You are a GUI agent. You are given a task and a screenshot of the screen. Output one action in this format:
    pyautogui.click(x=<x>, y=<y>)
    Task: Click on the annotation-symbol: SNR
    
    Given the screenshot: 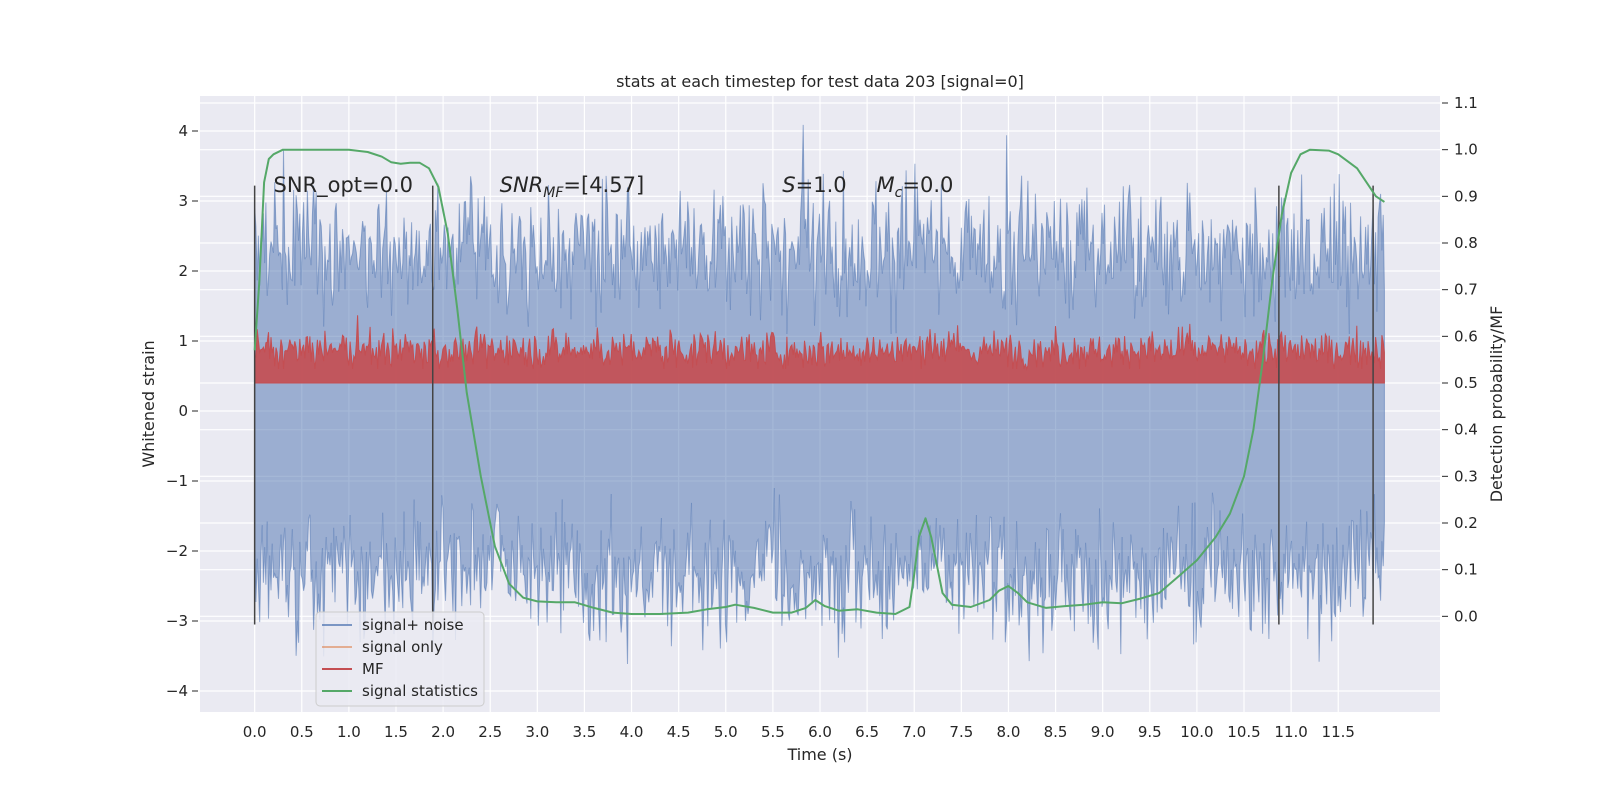 What is the action you would take?
    pyautogui.click(x=522, y=185)
    